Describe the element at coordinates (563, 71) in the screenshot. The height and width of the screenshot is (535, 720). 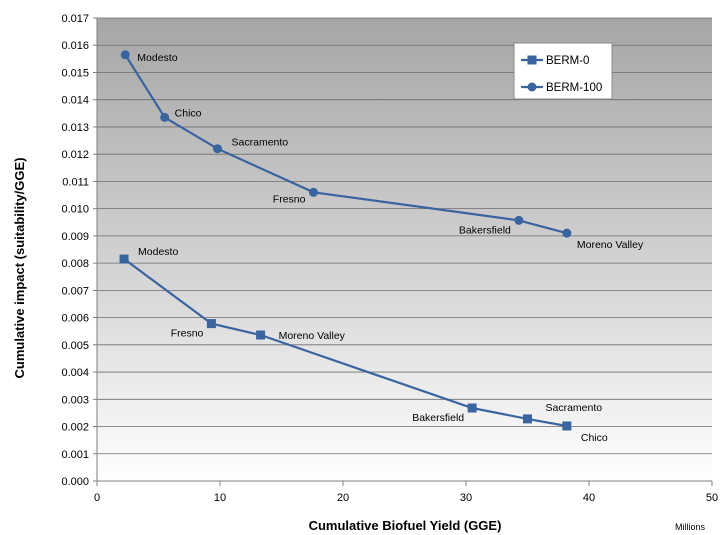
I see `legend: BERM-0 BERM-100` at that location.